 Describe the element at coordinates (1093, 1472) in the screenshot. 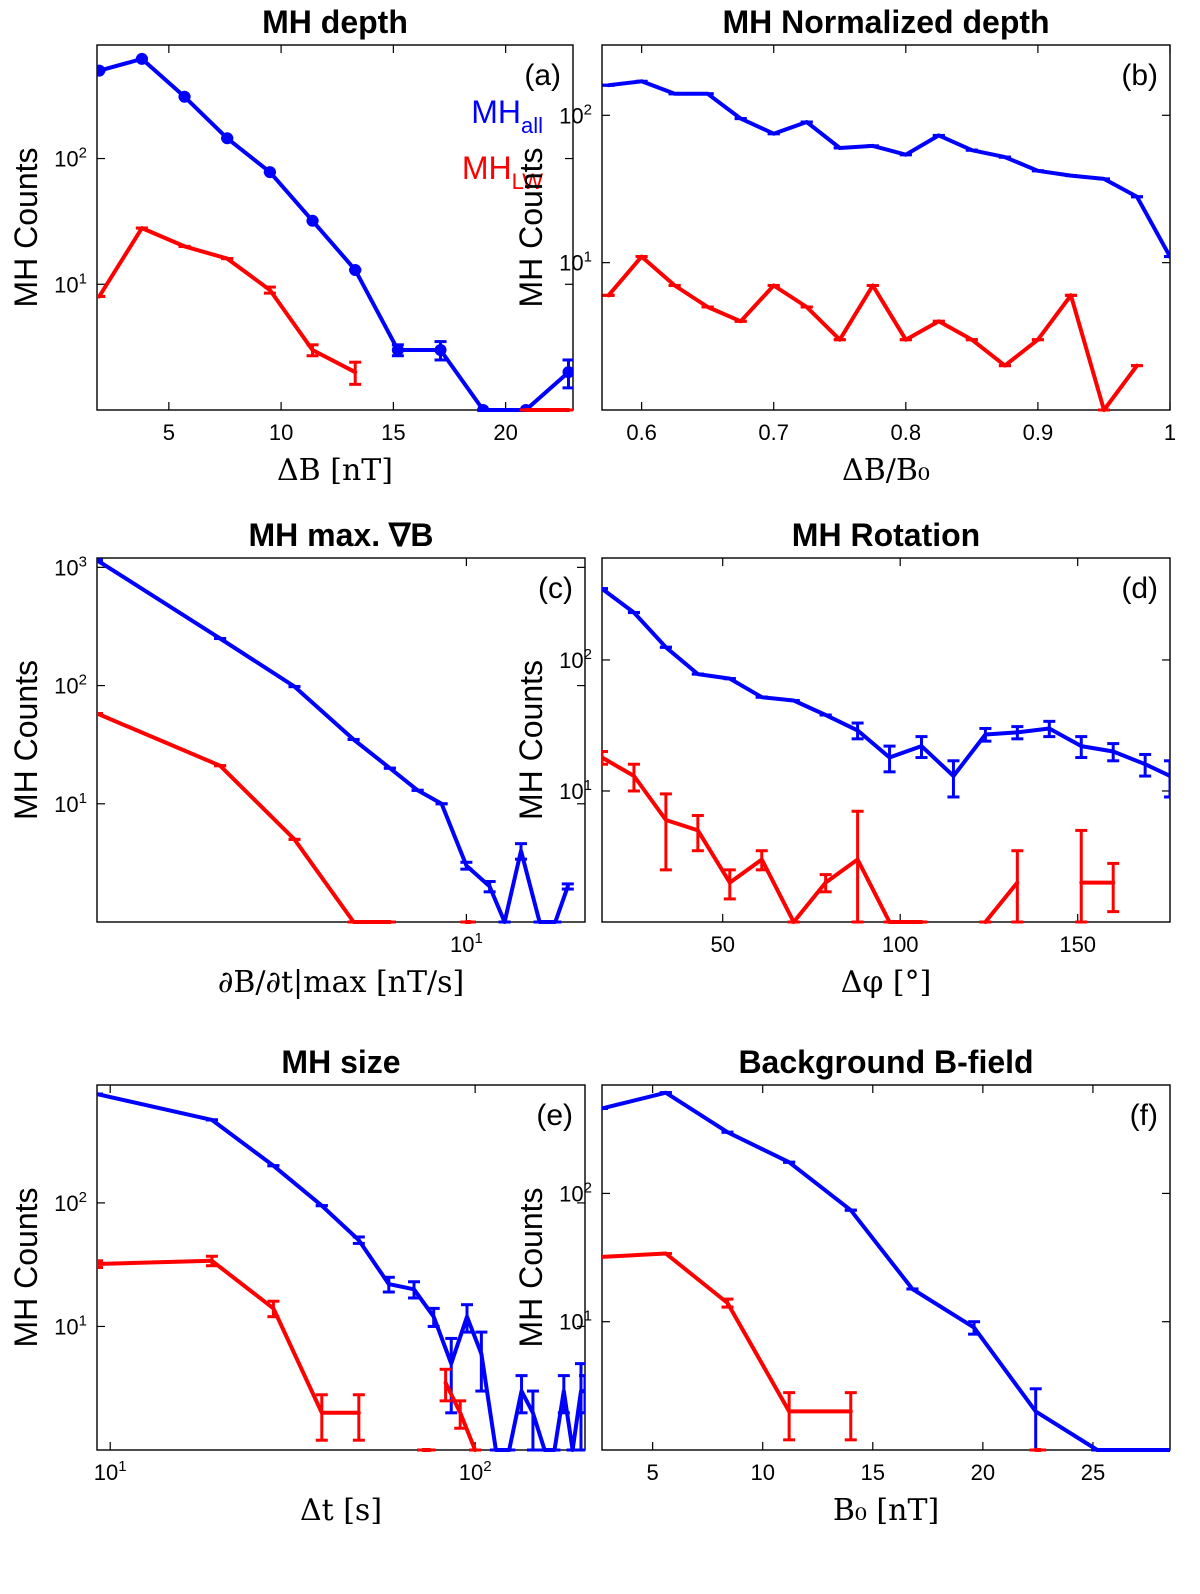

I see `tick-label: 25` at that location.